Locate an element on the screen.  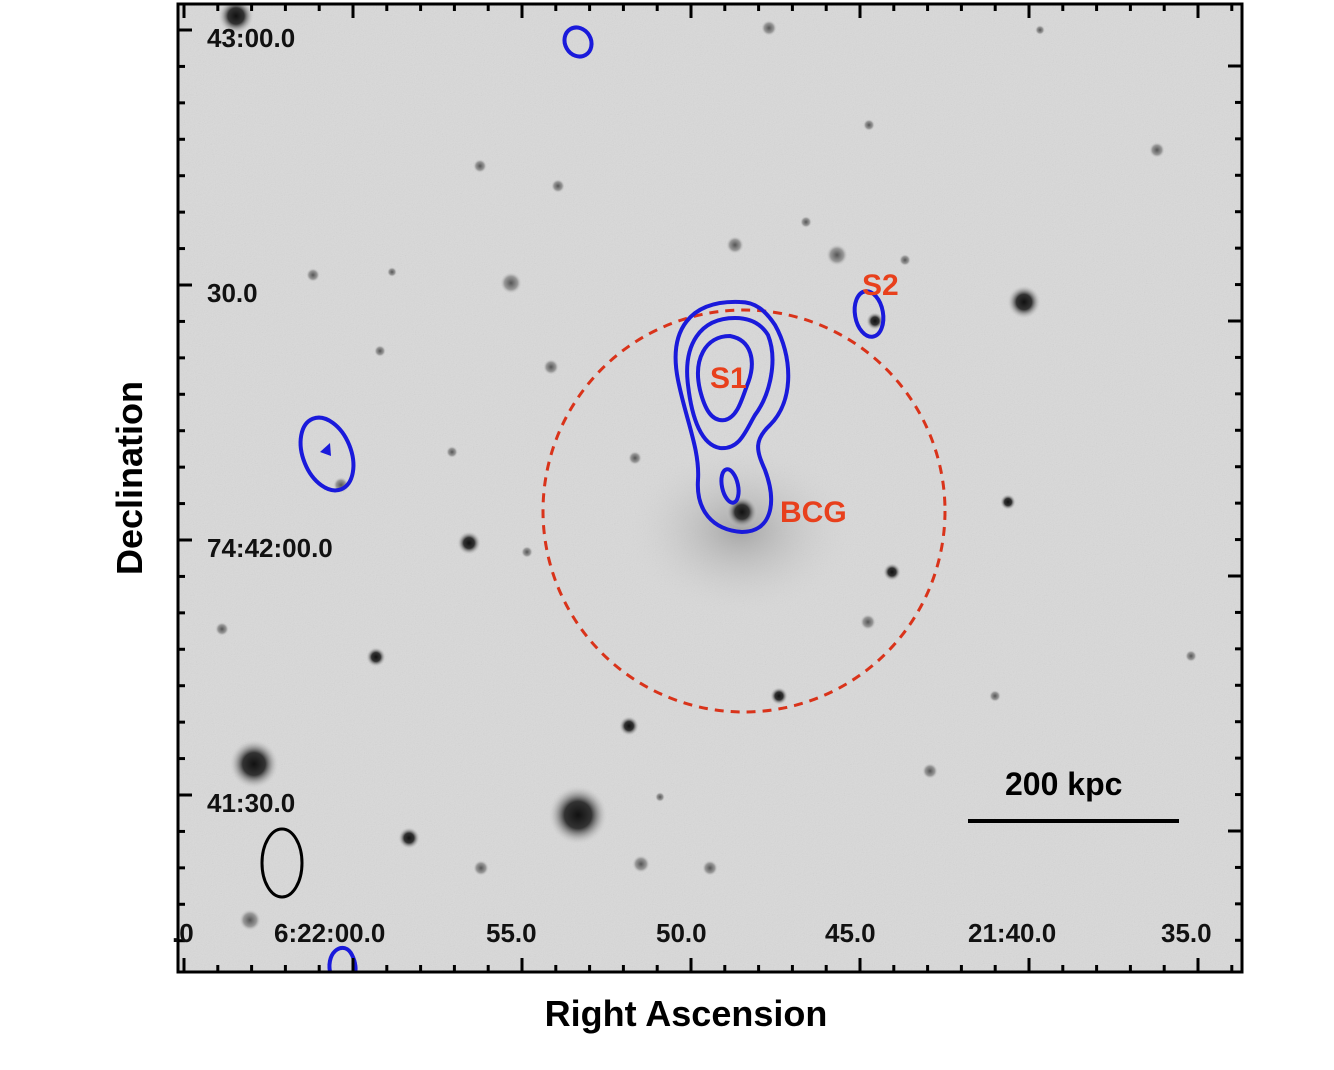
contour-west is located at coordinates (327, 454).